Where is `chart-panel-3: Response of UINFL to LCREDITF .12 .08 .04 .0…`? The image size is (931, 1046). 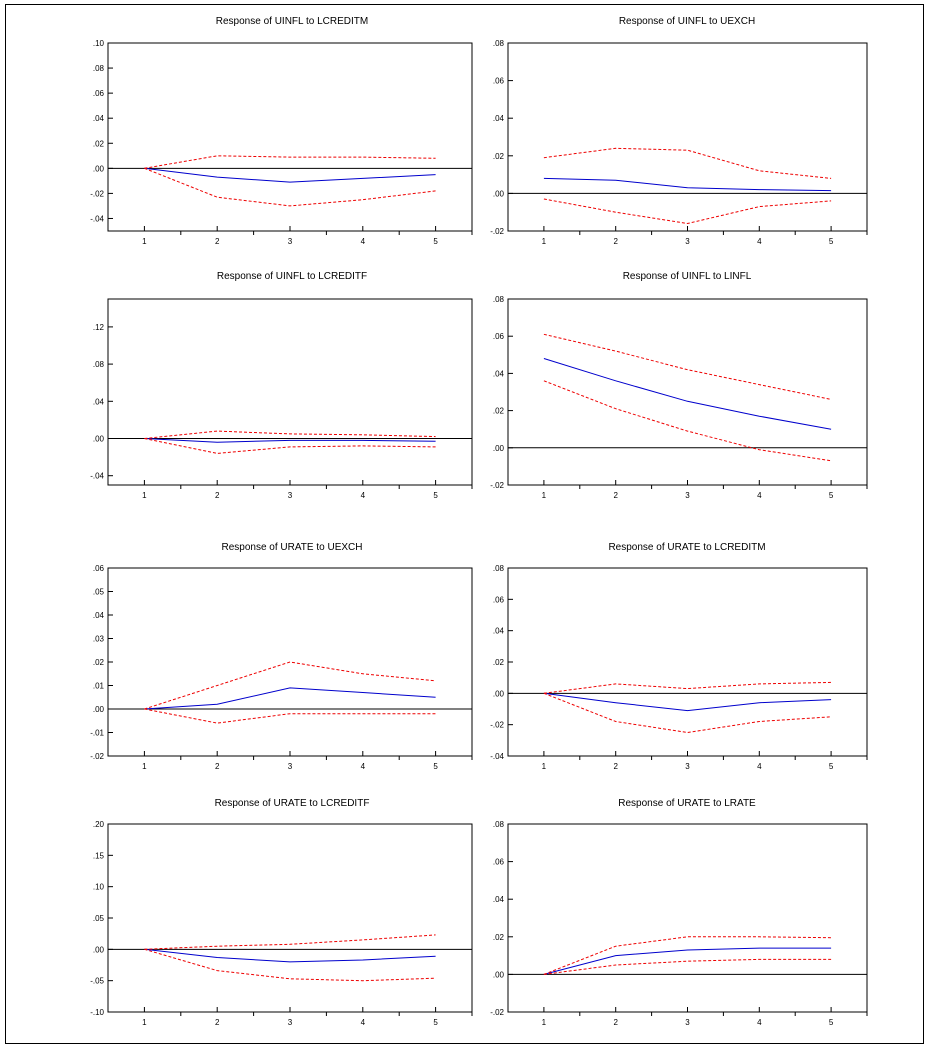
chart-panel-3: Response of UINFL to LCREDITF .12 .08 .04 .0… is located at coordinates (281, 385).